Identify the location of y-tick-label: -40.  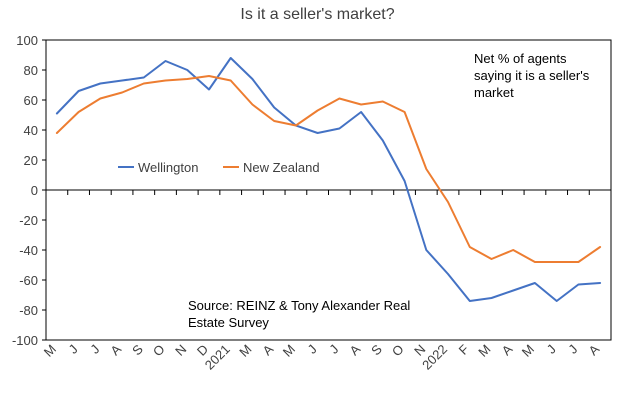
(28, 250).